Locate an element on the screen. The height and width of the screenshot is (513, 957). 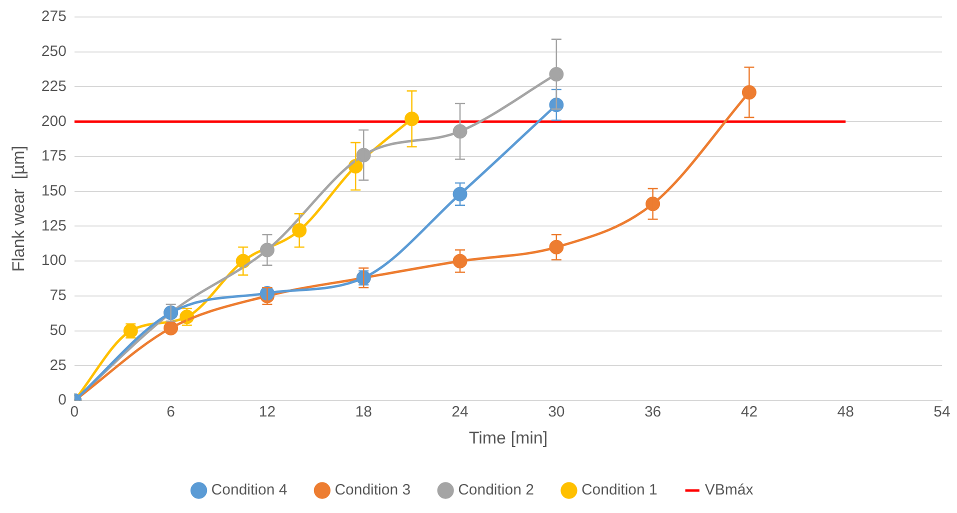
y-tick-label: 225 is located at coordinates (53, 86).